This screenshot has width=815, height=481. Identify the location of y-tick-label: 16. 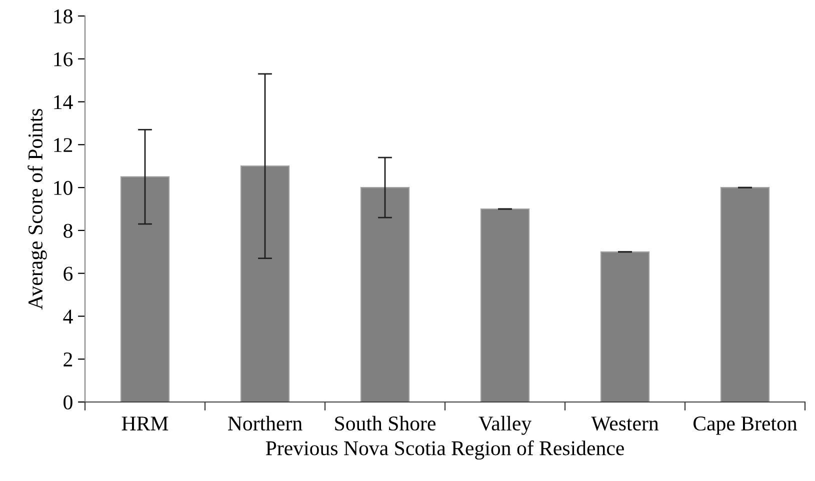
(63, 59).